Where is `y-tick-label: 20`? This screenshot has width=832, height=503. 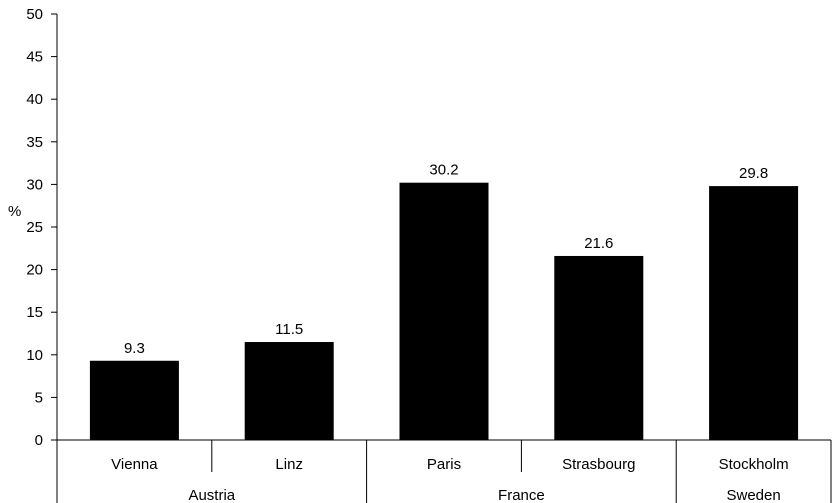 y-tick-label: 20 is located at coordinates (34, 270).